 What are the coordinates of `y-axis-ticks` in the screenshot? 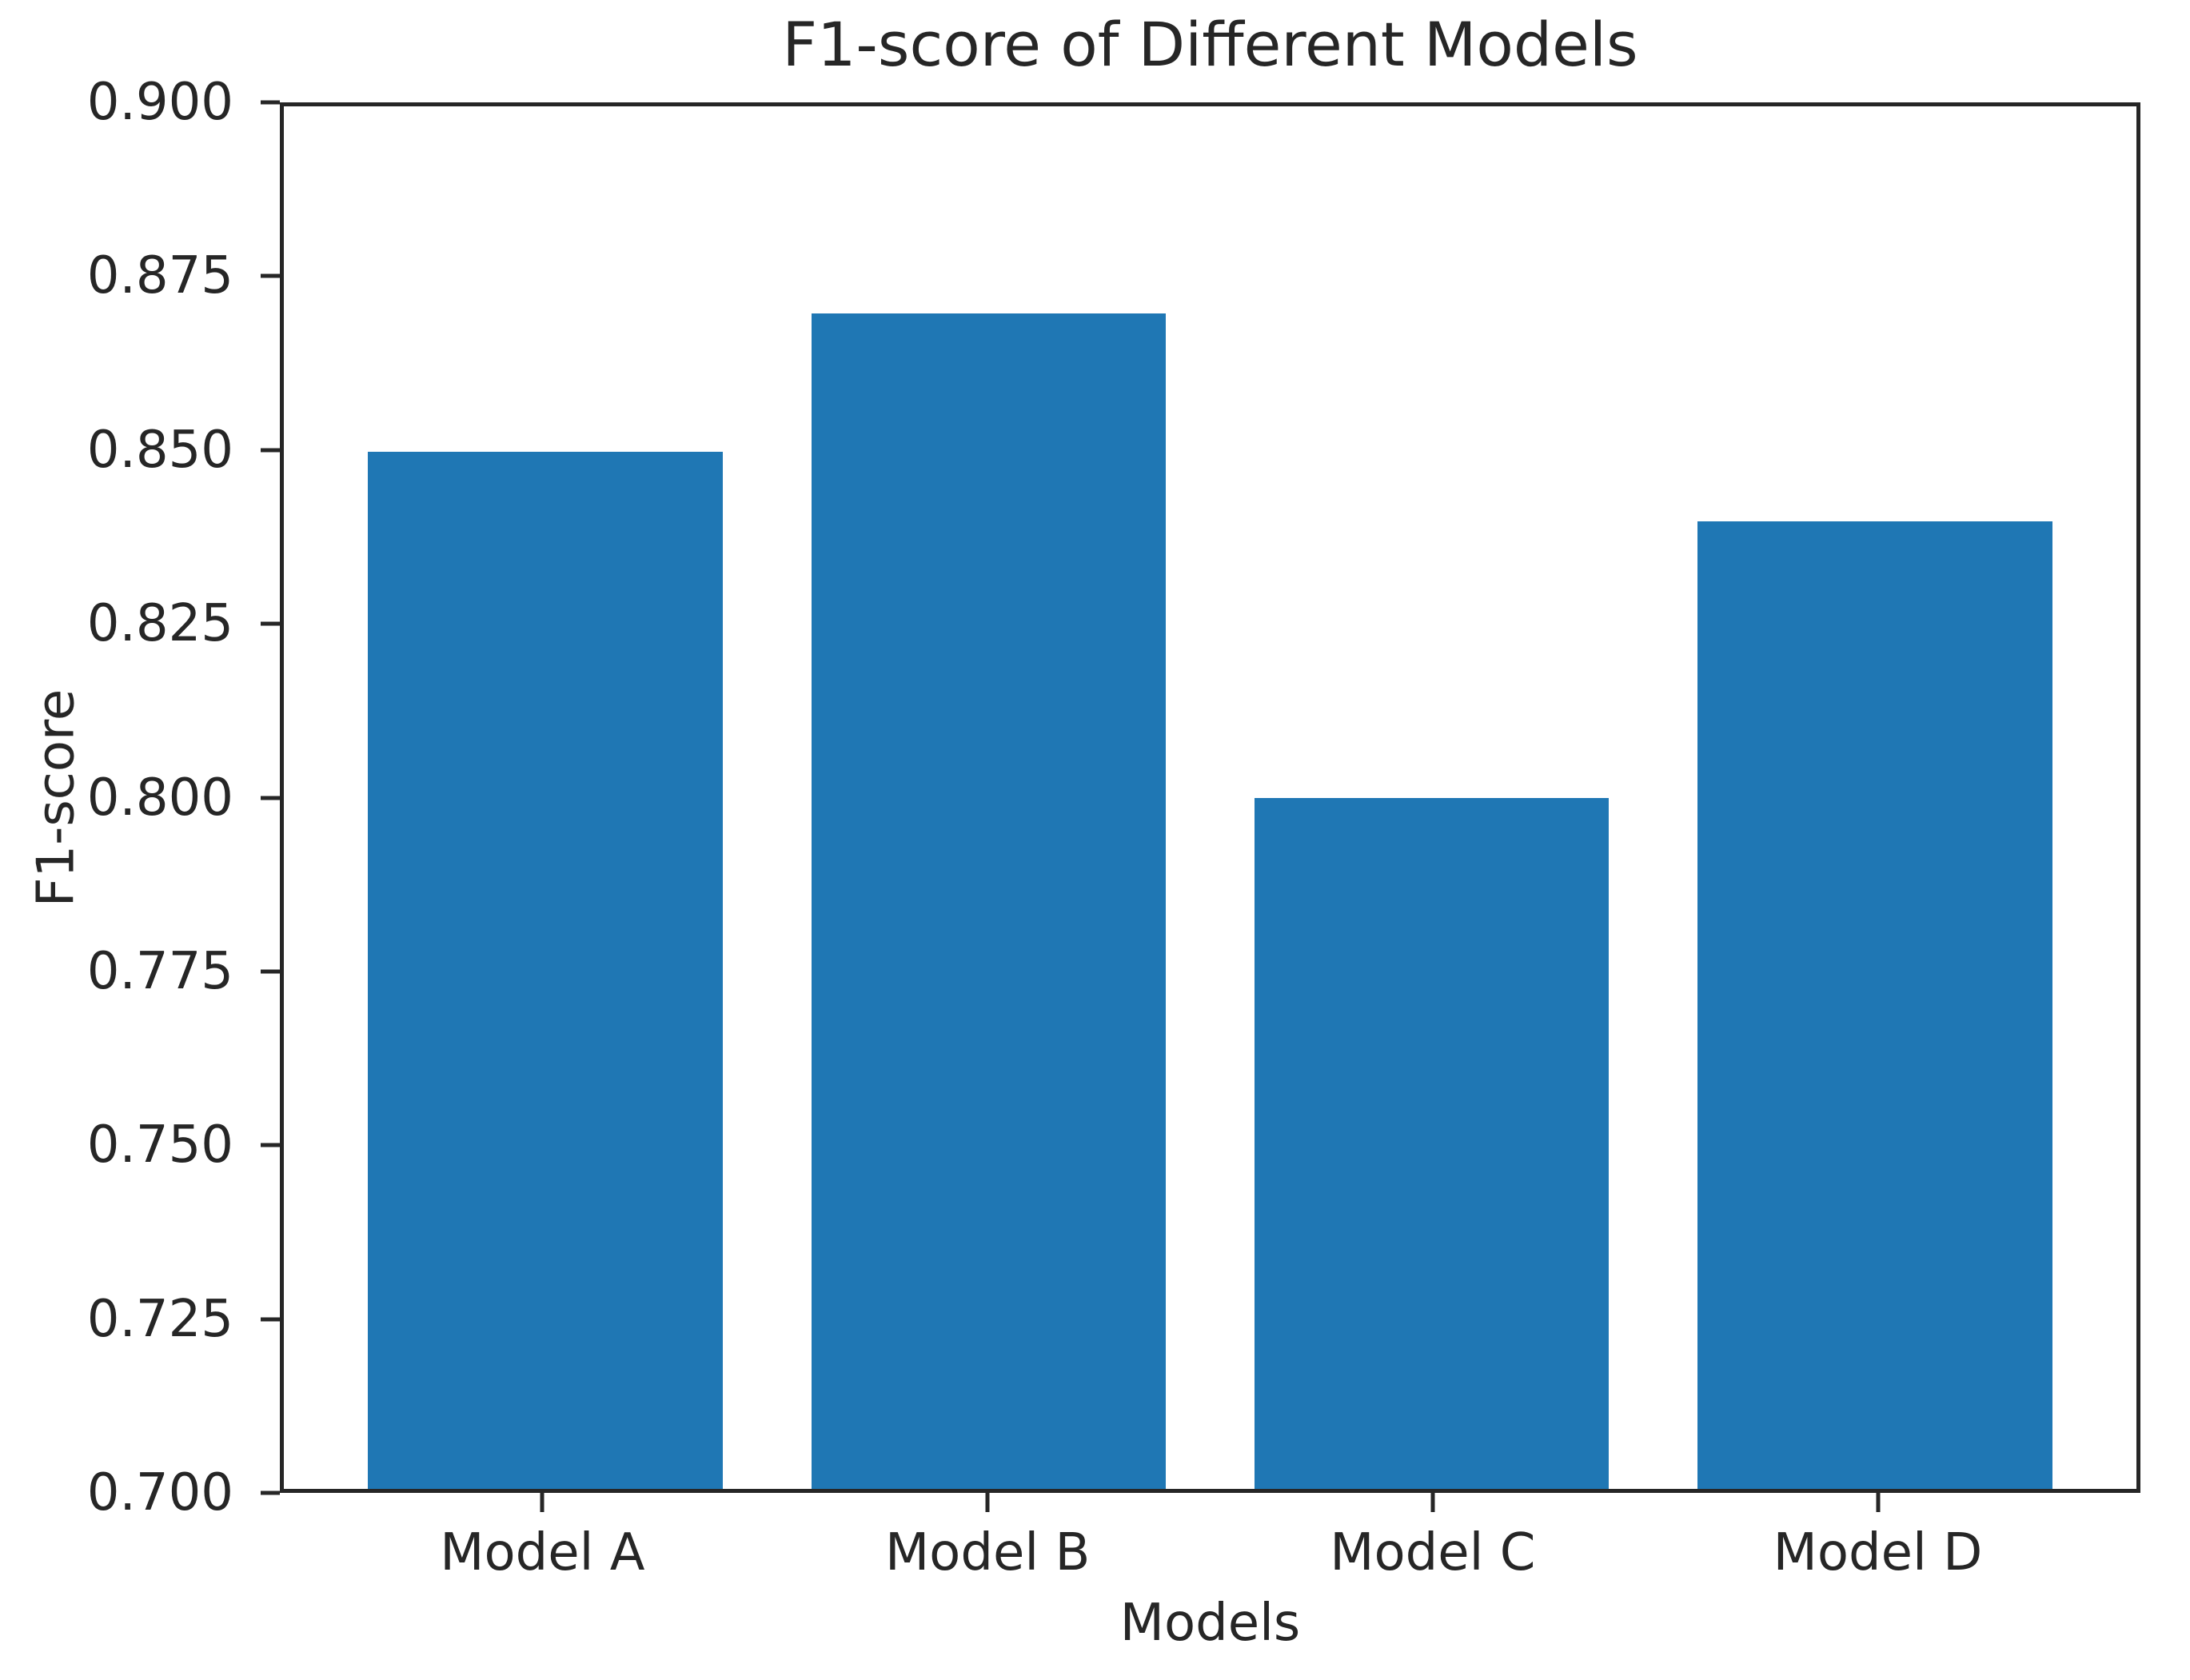 It's located at (271, 798).